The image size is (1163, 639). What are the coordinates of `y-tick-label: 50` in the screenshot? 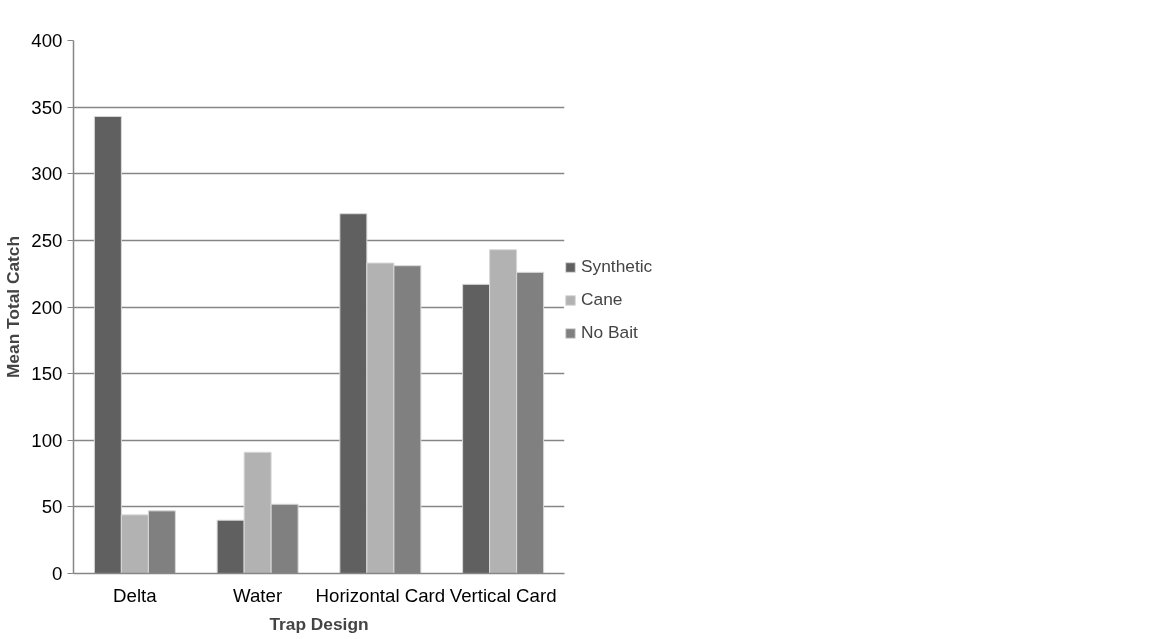 It's located at (52, 507).